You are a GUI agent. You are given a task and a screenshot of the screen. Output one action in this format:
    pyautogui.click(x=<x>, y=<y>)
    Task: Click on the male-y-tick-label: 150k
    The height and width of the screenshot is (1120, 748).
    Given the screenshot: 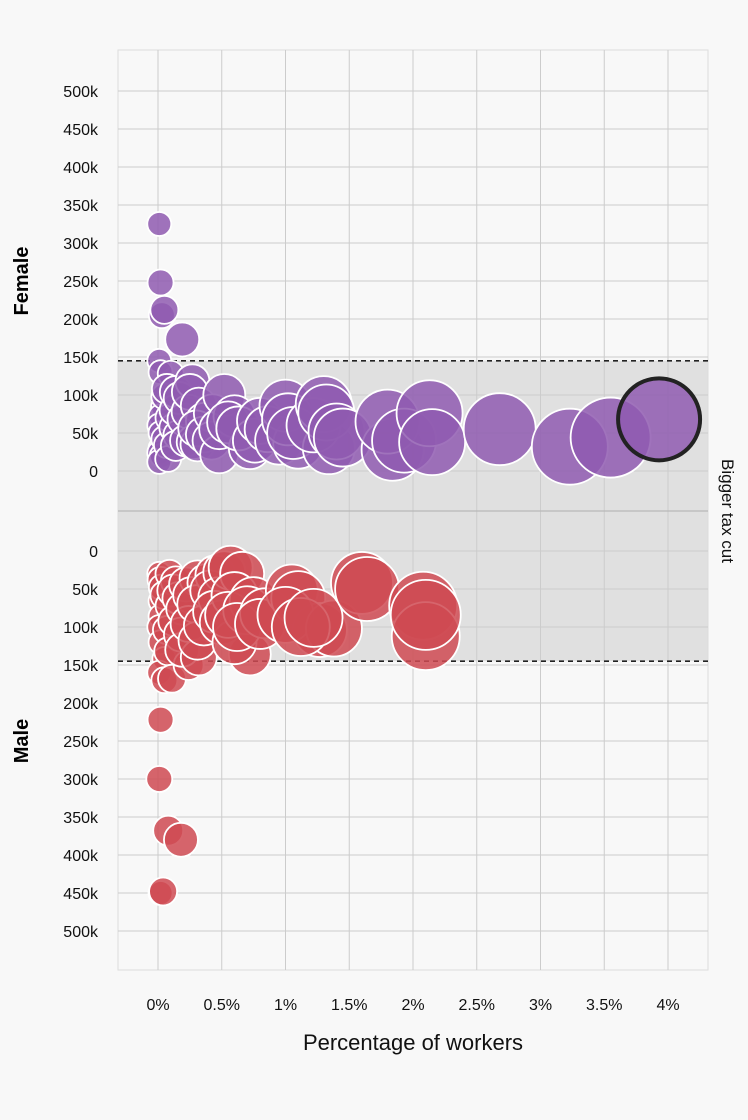 What is the action you would take?
    pyautogui.click(x=81, y=666)
    